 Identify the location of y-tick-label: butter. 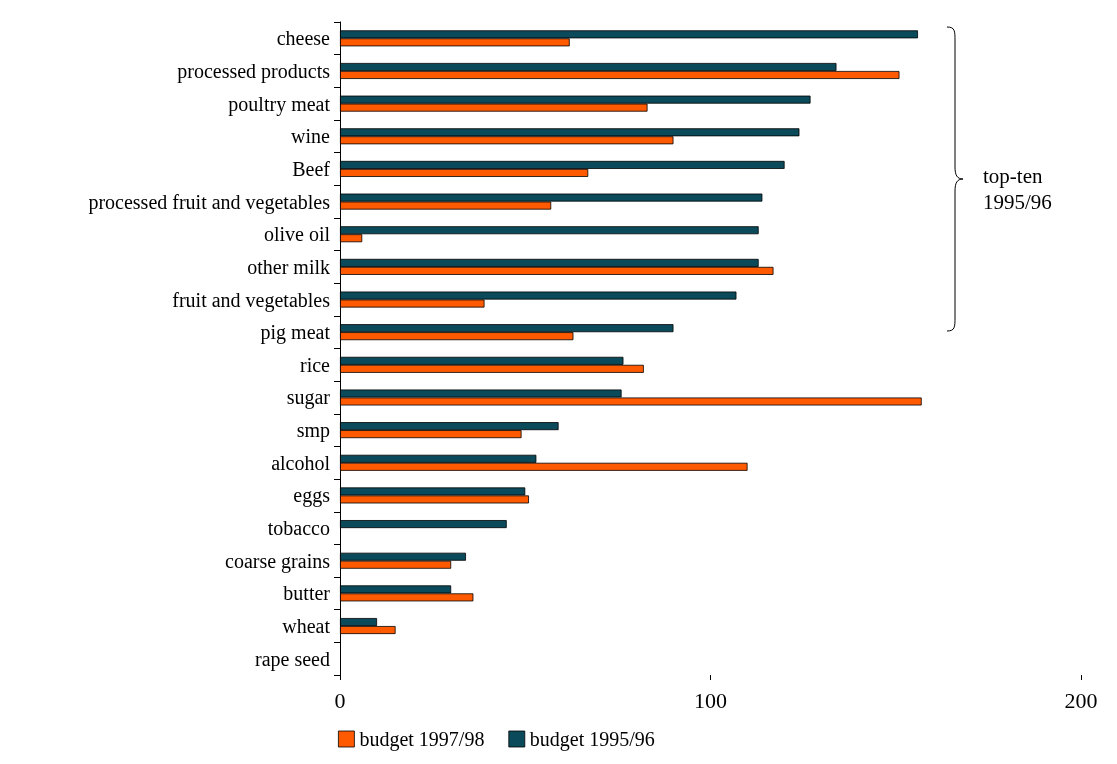
(307, 593).